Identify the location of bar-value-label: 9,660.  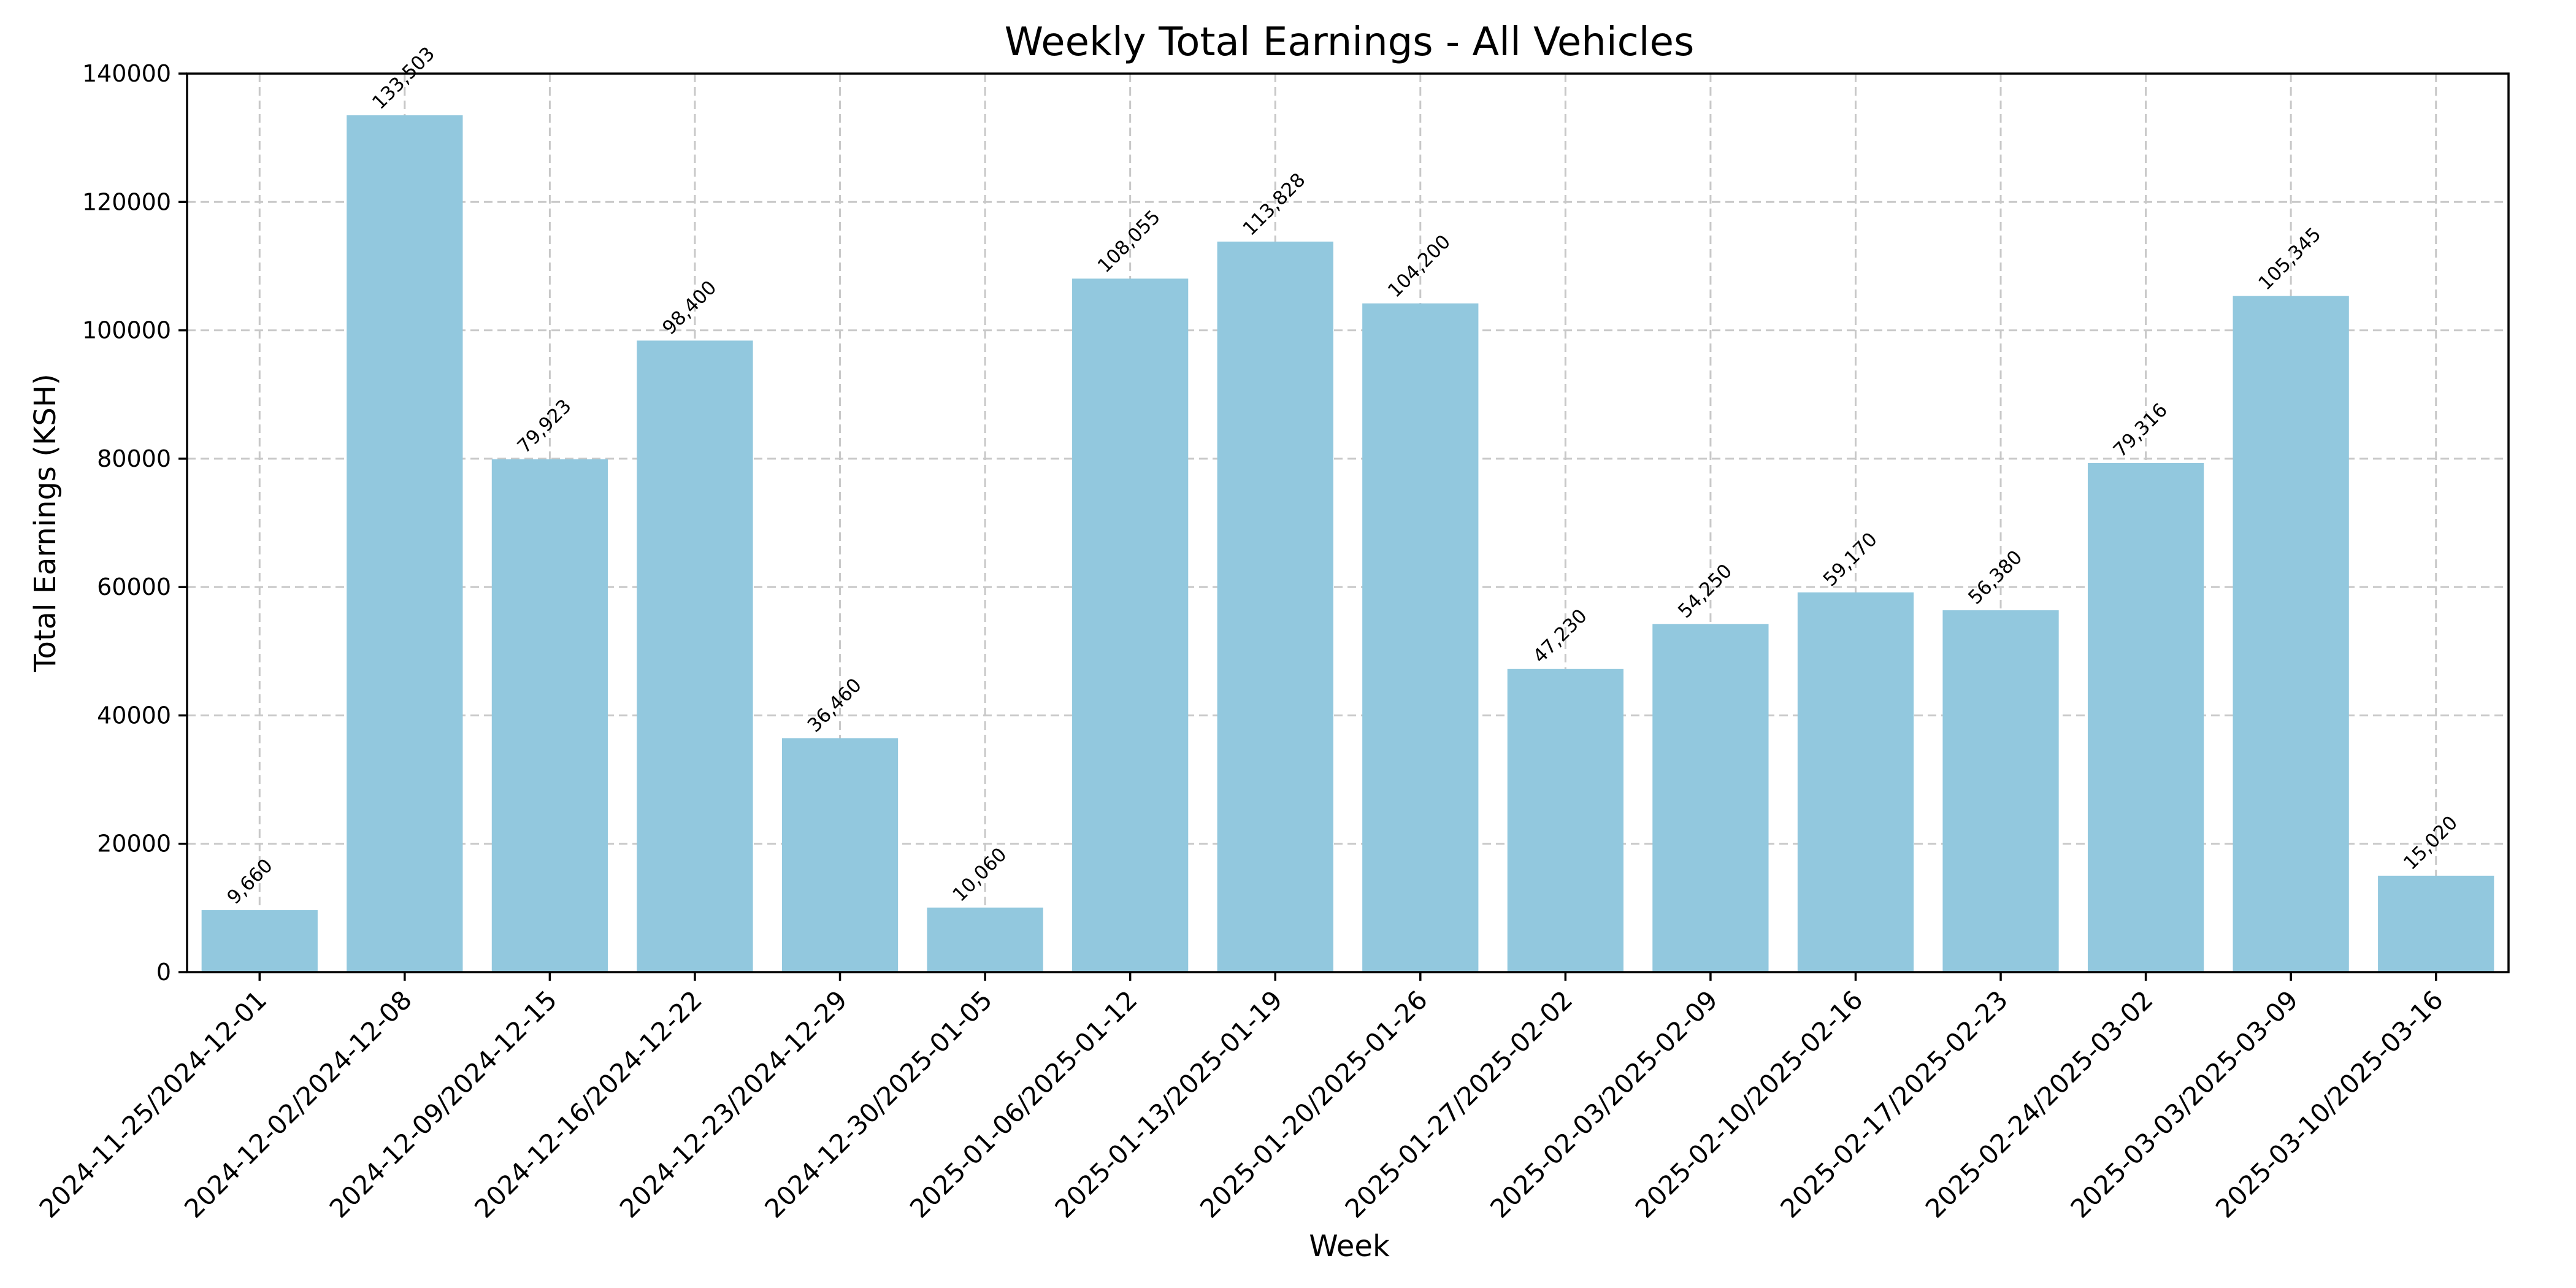
(250, 881).